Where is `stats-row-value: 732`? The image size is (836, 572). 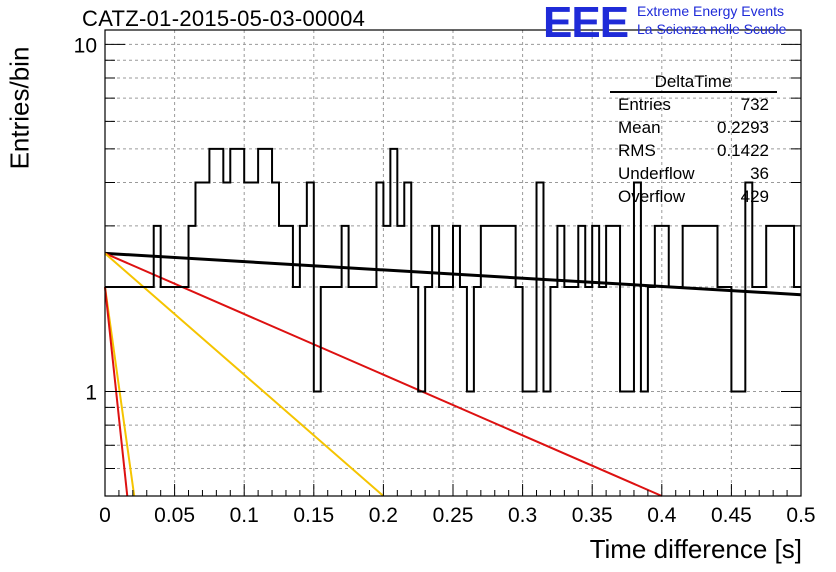 stats-row-value: 732 is located at coordinates (755, 104).